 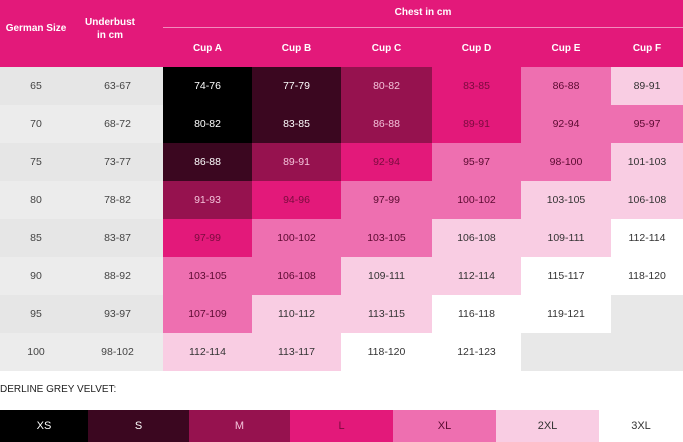 What do you see at coordinates (36, 86) in the screenshot?
I see `german-size-cell: 65` at bounding box center [36, 86].